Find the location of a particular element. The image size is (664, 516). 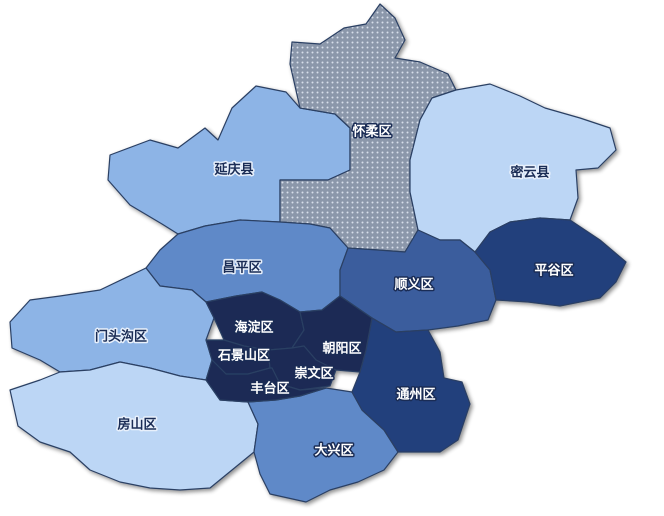

label-shunyi: 顺义区 is located at coordinates (413, 285).